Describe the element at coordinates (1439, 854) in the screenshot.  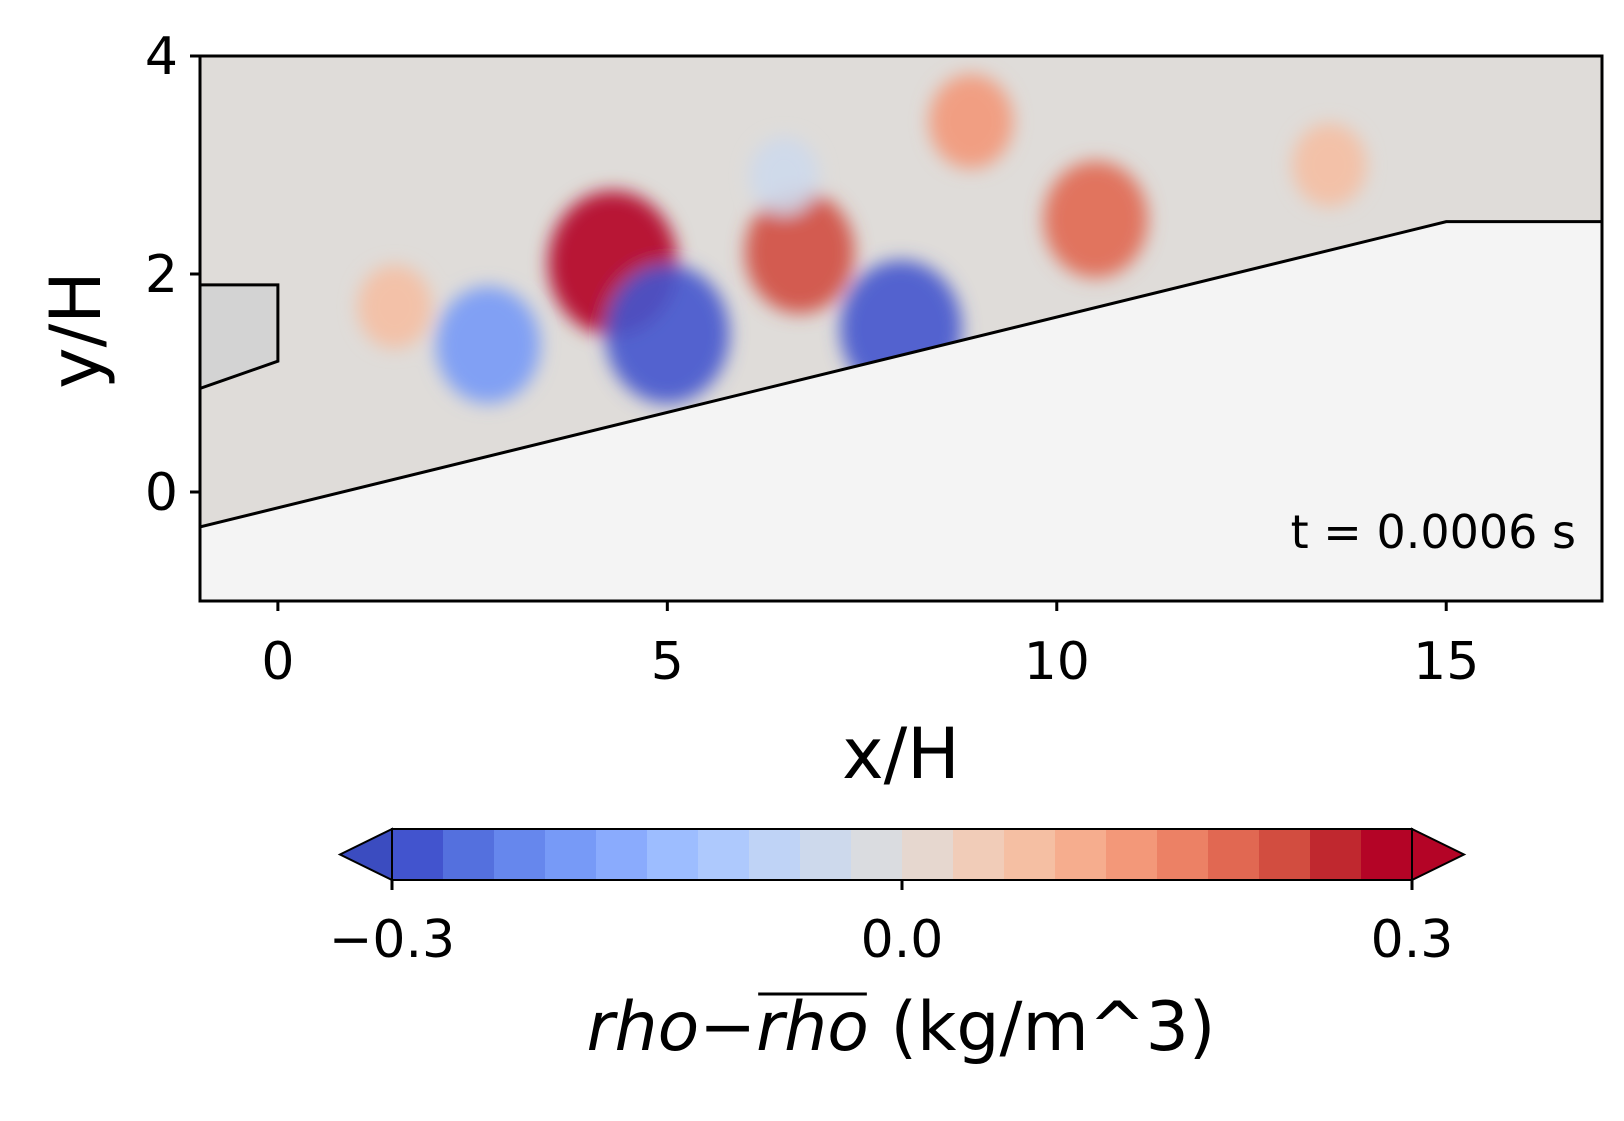
I see `colorbar-over-extension` at that location.